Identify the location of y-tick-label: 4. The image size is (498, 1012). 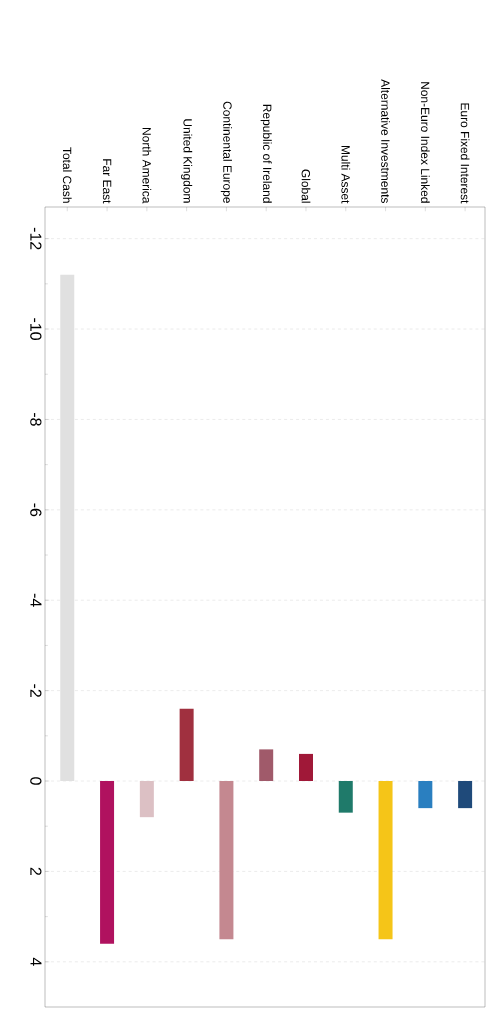
(36, 961).